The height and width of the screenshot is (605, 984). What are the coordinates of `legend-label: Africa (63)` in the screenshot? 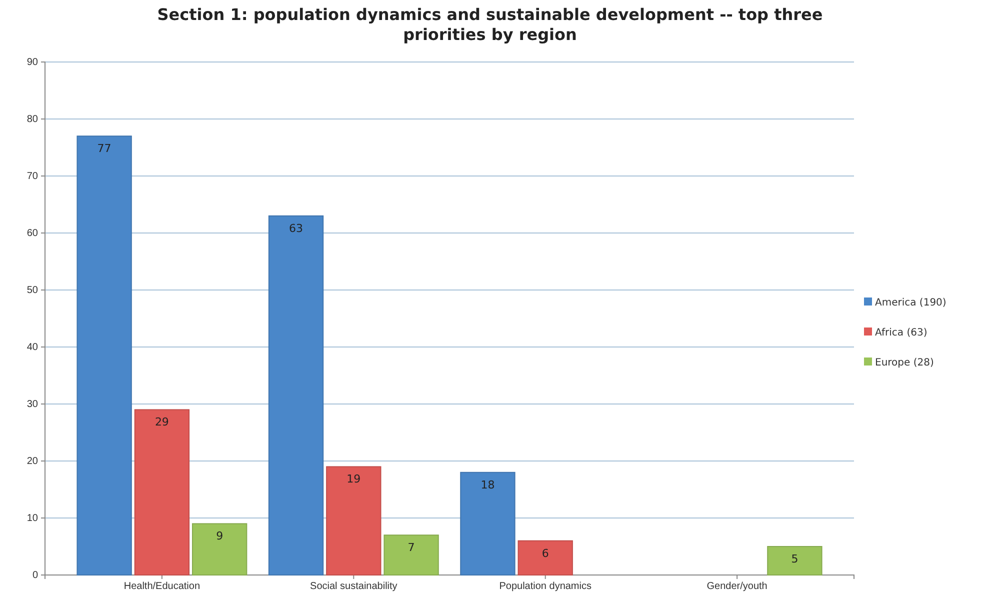 It's located at (901, 333).